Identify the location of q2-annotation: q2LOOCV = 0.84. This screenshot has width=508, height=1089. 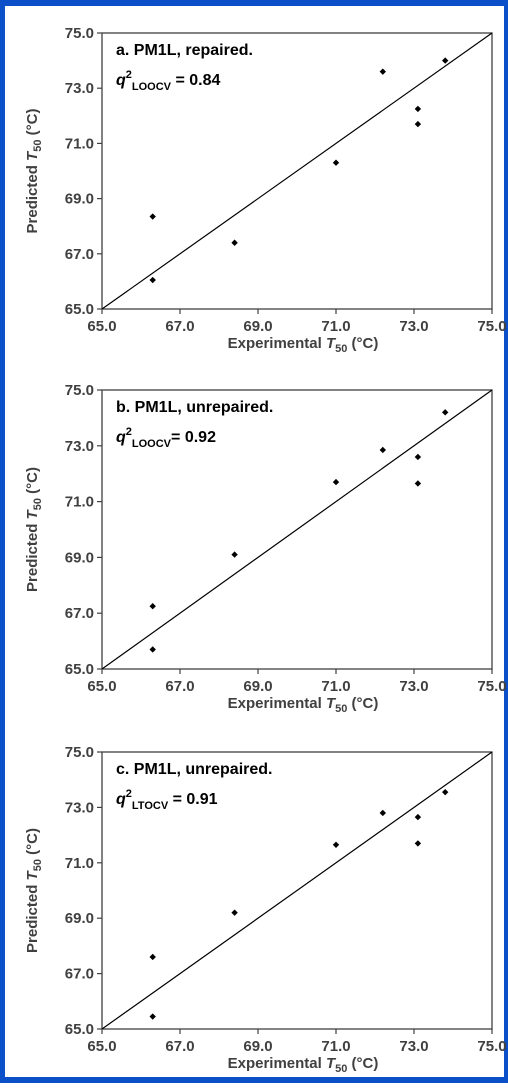
(168, 81).